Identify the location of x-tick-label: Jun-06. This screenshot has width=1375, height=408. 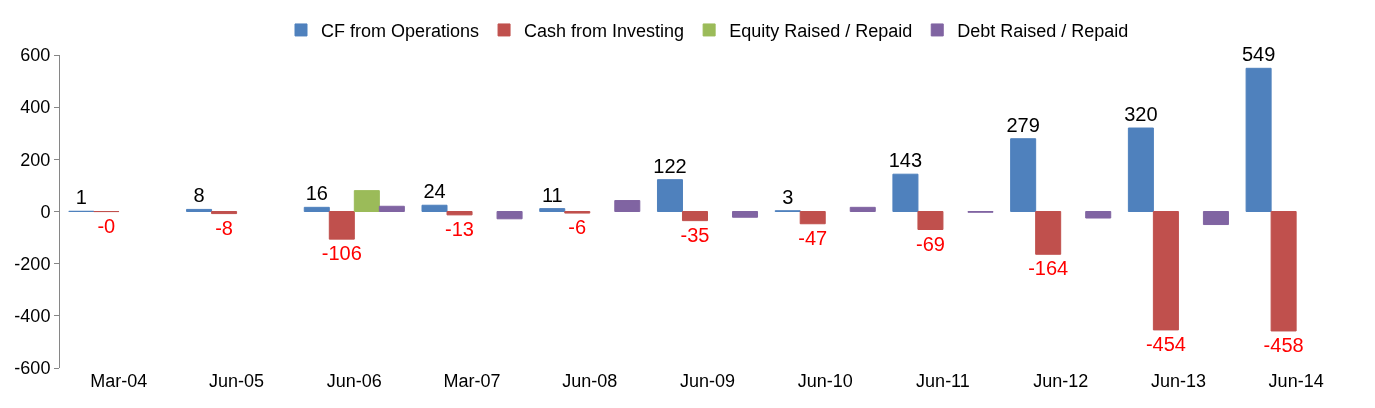
(354, 381).